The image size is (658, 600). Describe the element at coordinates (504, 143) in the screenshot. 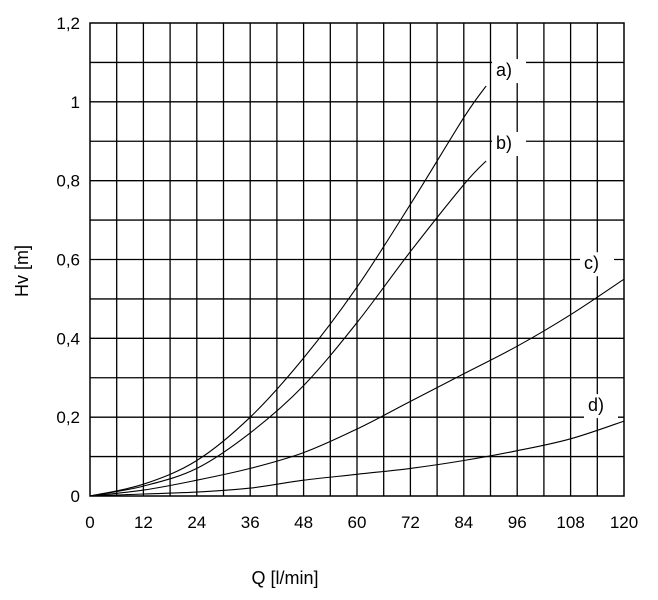

I see `series-label: b)` at that location.